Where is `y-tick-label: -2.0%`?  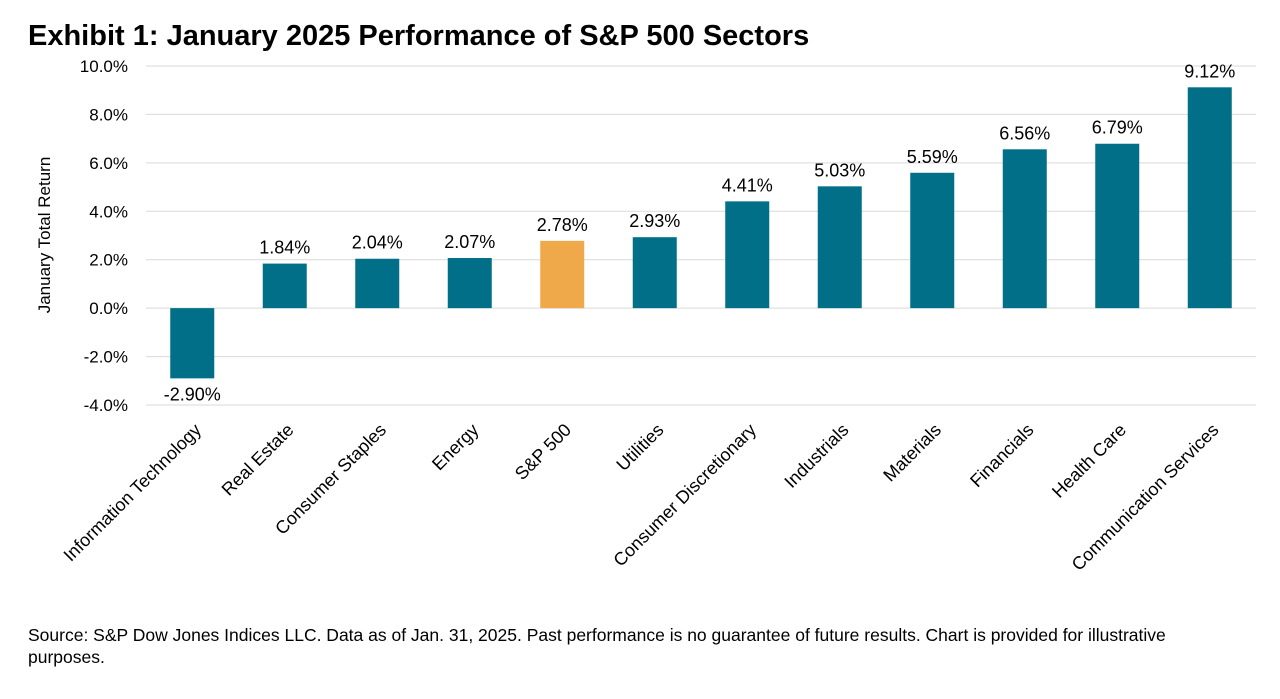 y-tick-label: -2.0% is located at coordinates (106, 357).